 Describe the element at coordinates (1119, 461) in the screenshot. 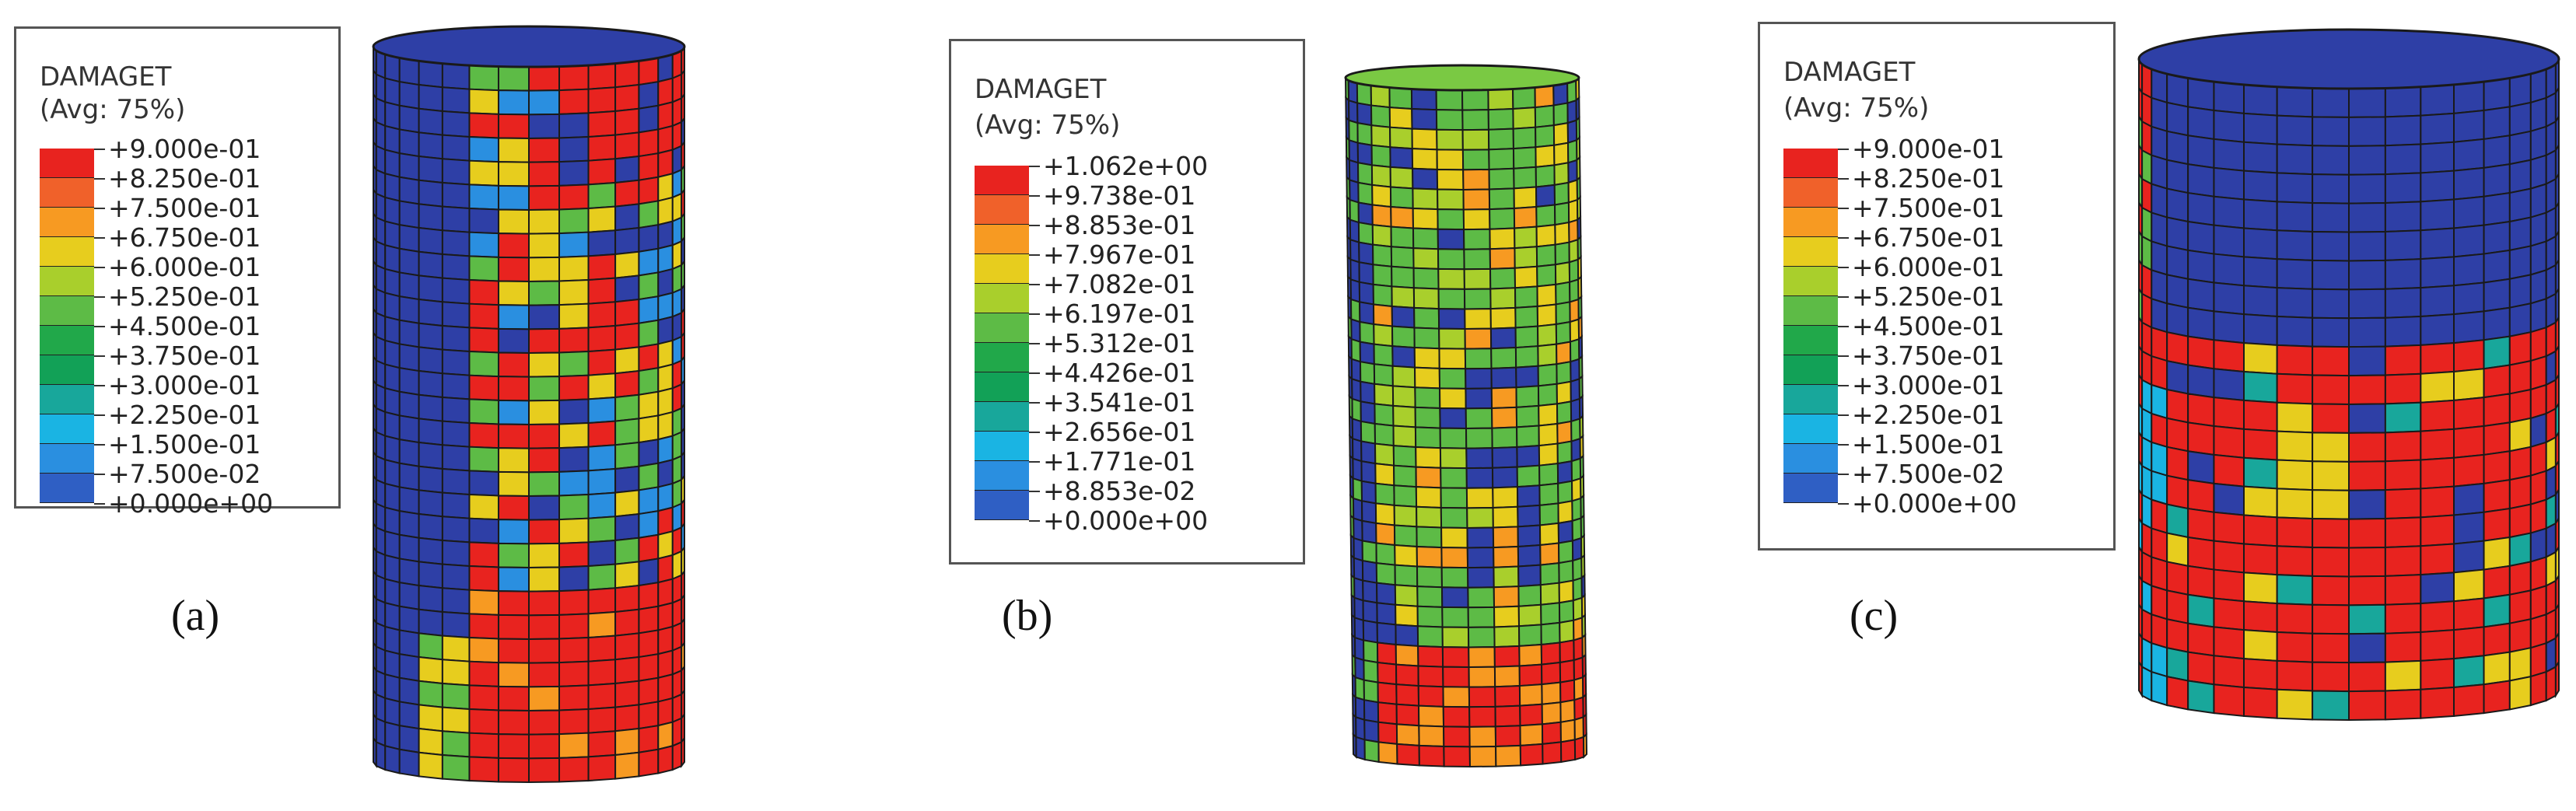

I see `legend-value-label: +1.771e-01` at that location.